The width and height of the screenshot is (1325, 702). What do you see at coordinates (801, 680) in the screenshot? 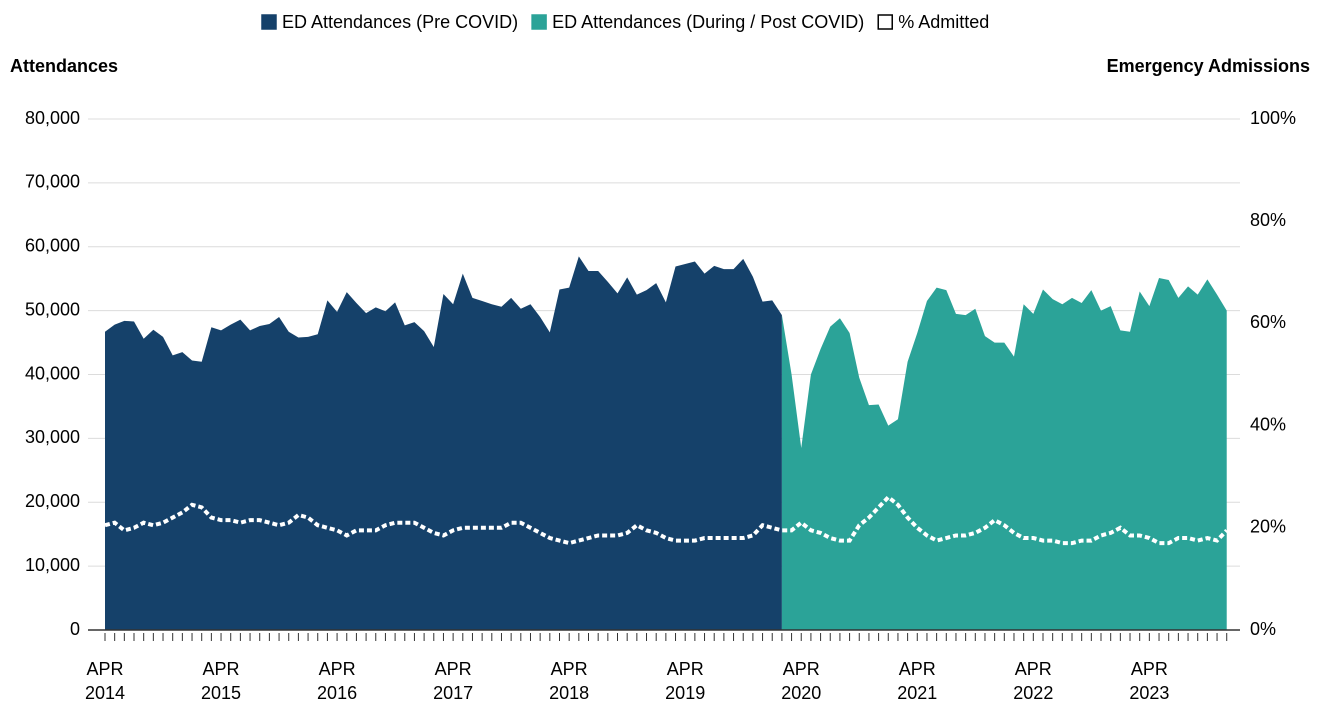
I see `x-tick-label: APR 2020` at bounding box center [801, 680].